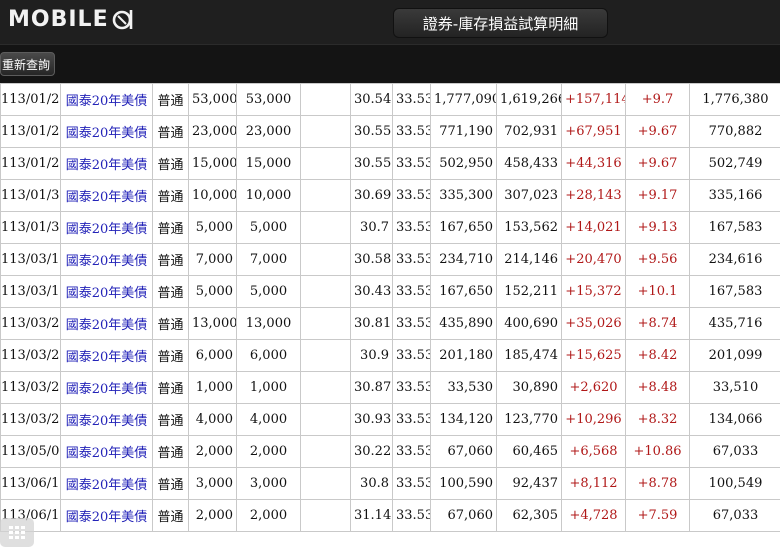 This screenshot has width=780, height=547. I want to click on cell-available-quantity: 53,000, so click(268, 99).